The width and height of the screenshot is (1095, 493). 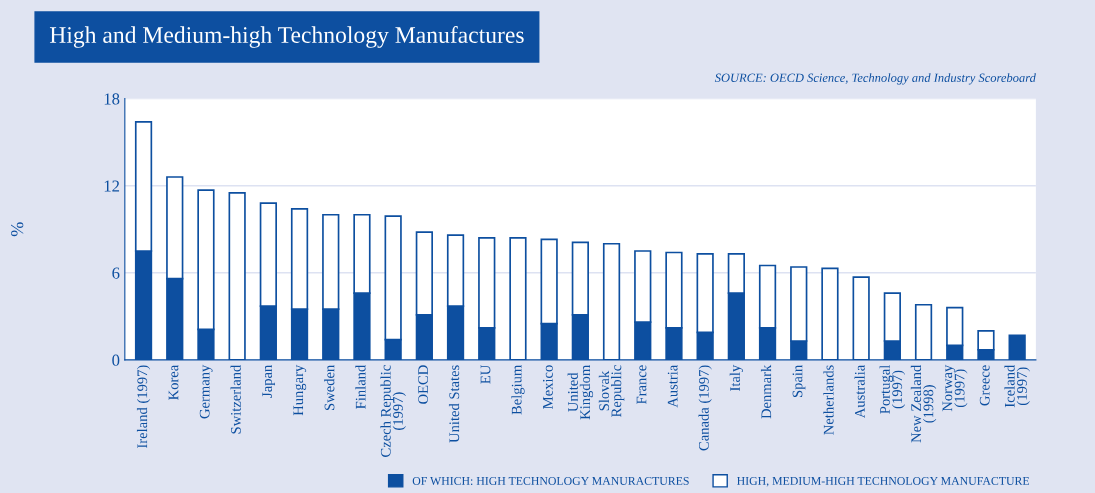 What do you see at coordinates (736, 377) in the screenshot?
I see `x-tick-label: Italy` at bounding box center [736, 377].